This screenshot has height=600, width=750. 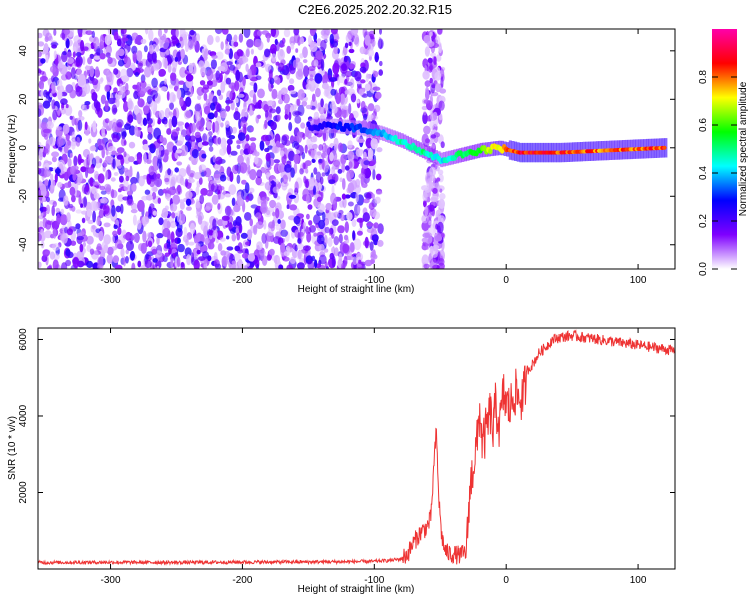 I want to click on spectrogram-x-tick-label: 100, so click(x=638, y=280).